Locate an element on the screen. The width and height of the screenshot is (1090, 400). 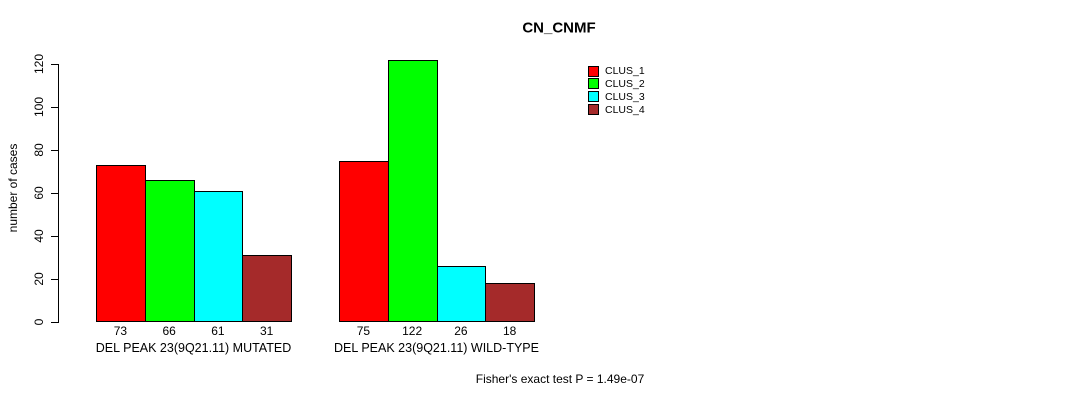
chart-title: CN_CNMF is located at coordinates (559, 28).